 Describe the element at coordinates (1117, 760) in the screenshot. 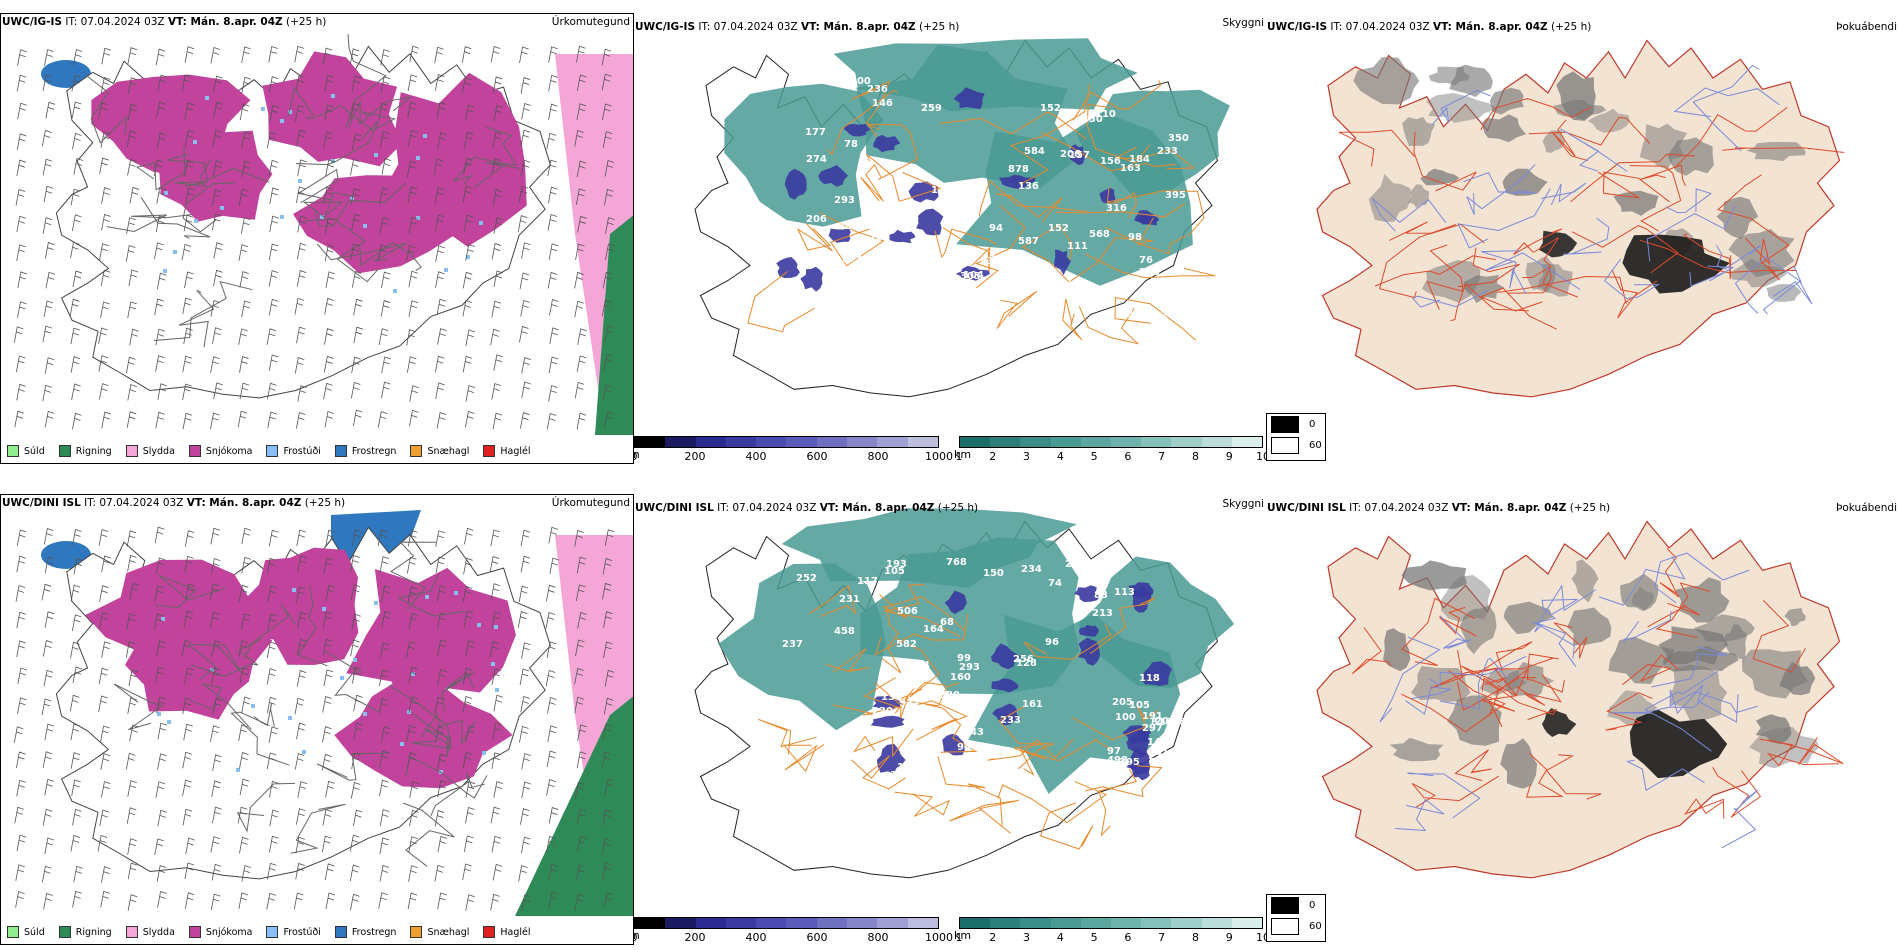

I see `cloud-base-label: 498` at that location.